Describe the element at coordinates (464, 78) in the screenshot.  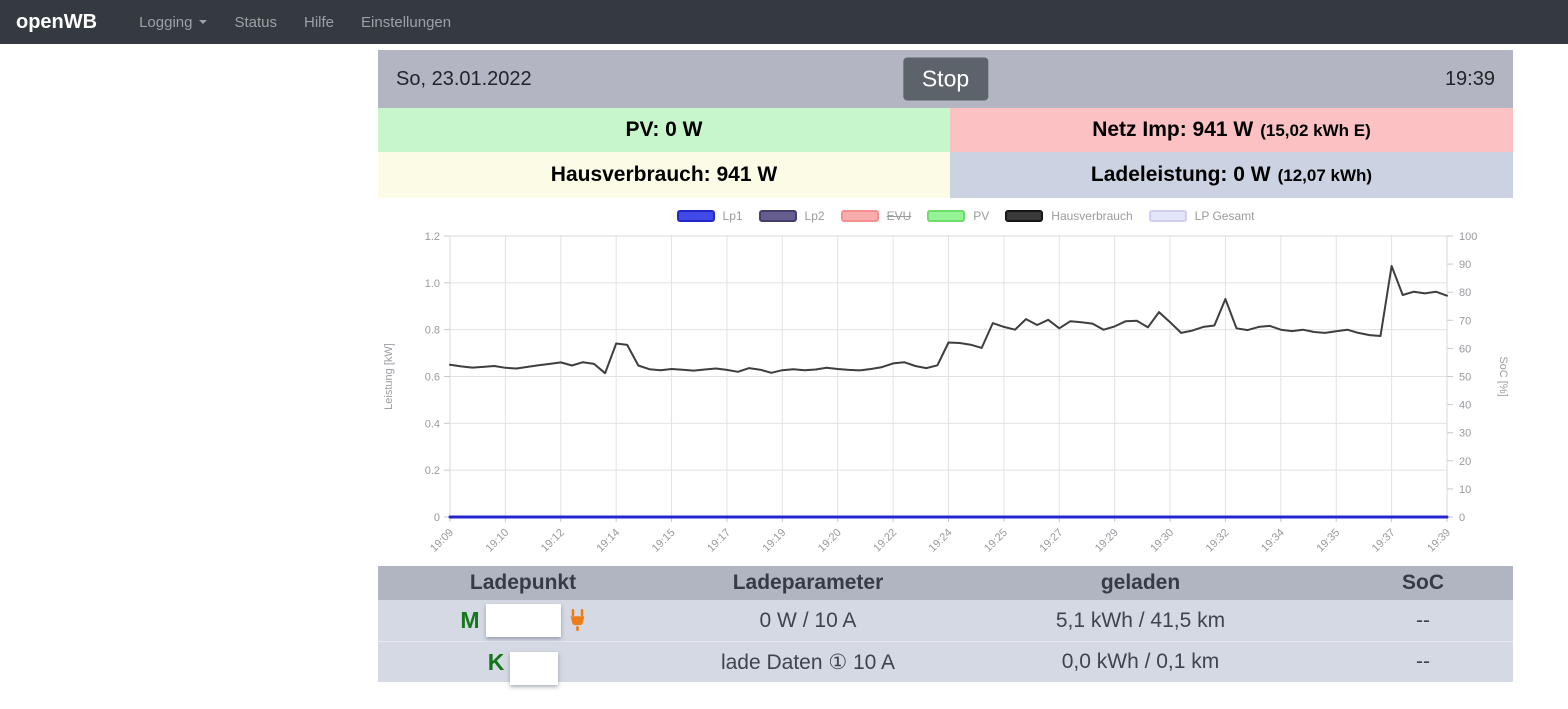
I see `current-date: So, 23.01.2022` at that location.